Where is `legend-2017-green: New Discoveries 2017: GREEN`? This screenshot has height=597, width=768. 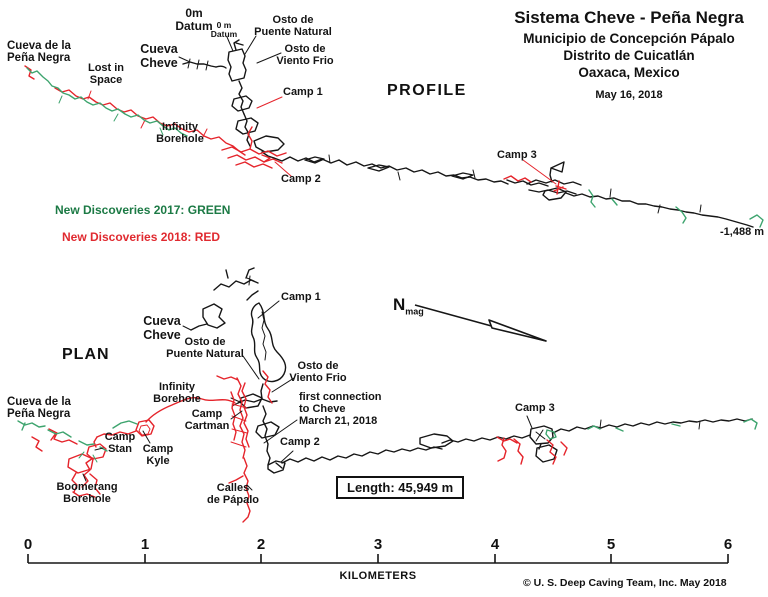
legend-2017-green: New Discoveries 2017: GREEN is located at coordinates (143, 210).